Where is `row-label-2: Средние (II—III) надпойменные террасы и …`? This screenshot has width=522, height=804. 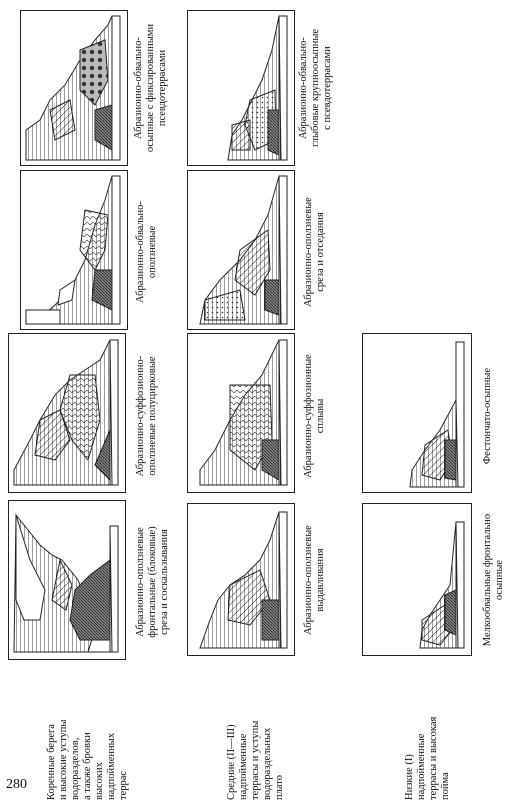
row-label-2: Средние (II—III) надпойменные террасы и … is located at coordinates (255, 760).